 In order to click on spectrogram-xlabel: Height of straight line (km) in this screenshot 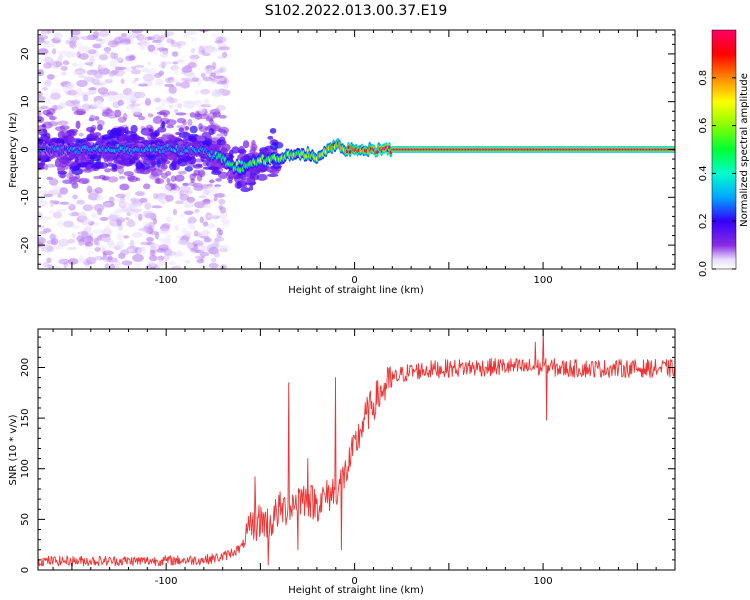, I will do `click(356, 290)`.